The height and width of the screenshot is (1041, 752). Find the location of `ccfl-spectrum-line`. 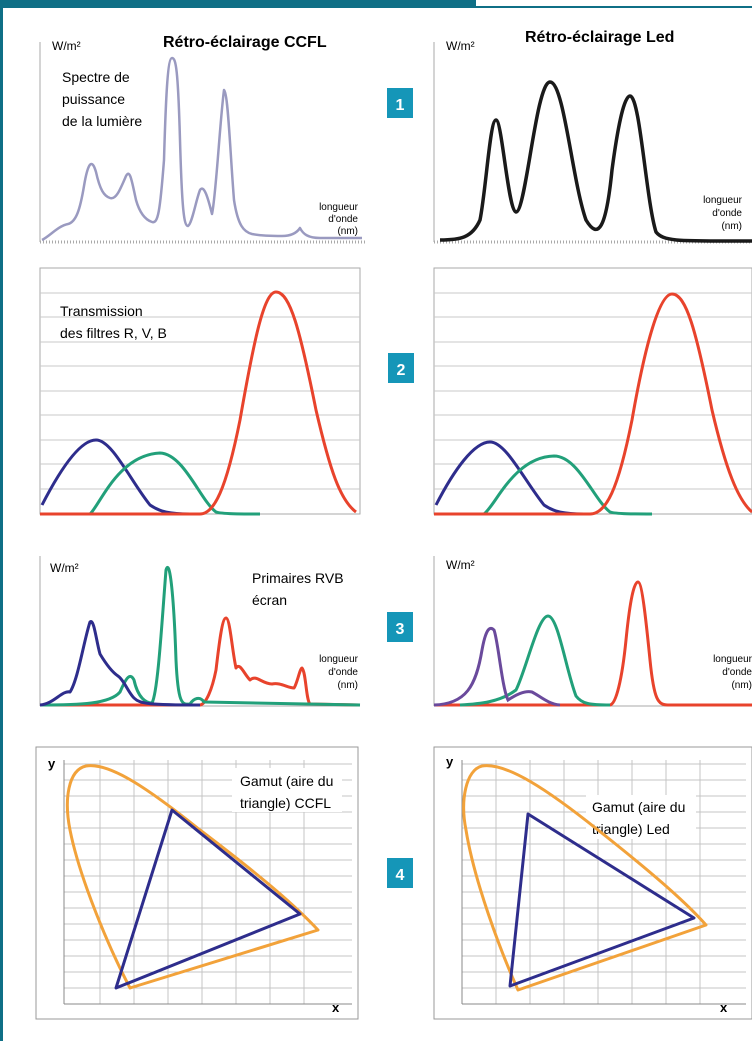

ccfl-spectrum-line is located at coordinates (201, 149).